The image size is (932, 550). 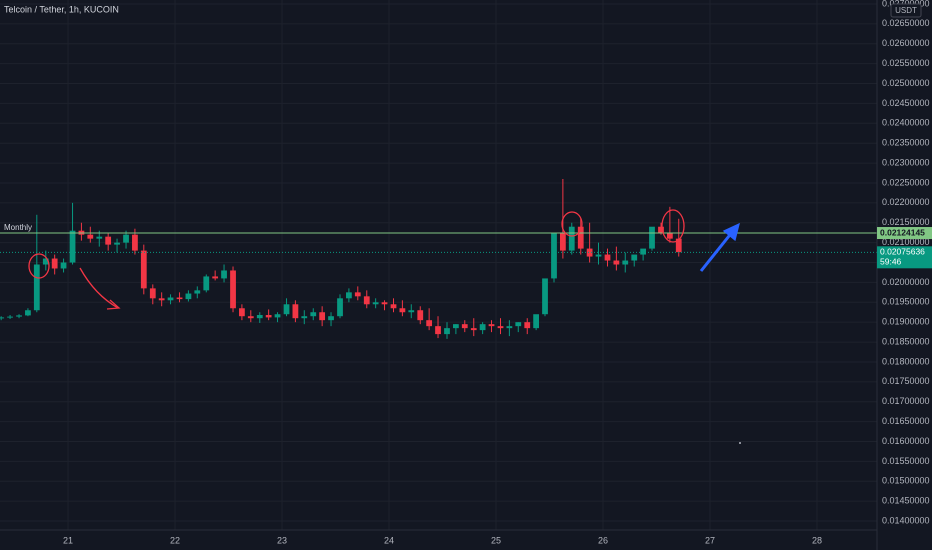 I want to click on y-tick-label: 0.02650000, so click(x=906, y=23).